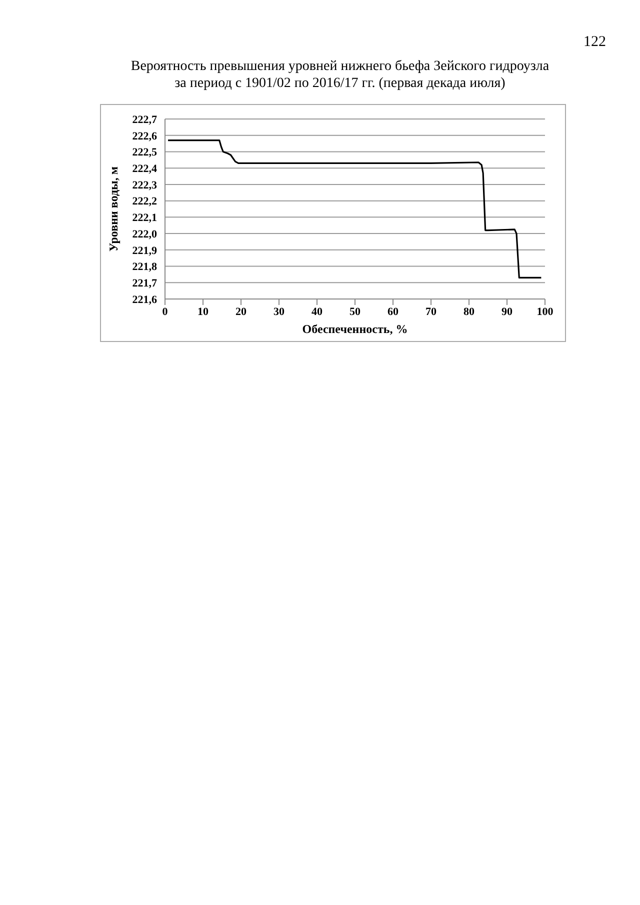  I want to click on y-tick-label: 222,2, so click(145, 202).